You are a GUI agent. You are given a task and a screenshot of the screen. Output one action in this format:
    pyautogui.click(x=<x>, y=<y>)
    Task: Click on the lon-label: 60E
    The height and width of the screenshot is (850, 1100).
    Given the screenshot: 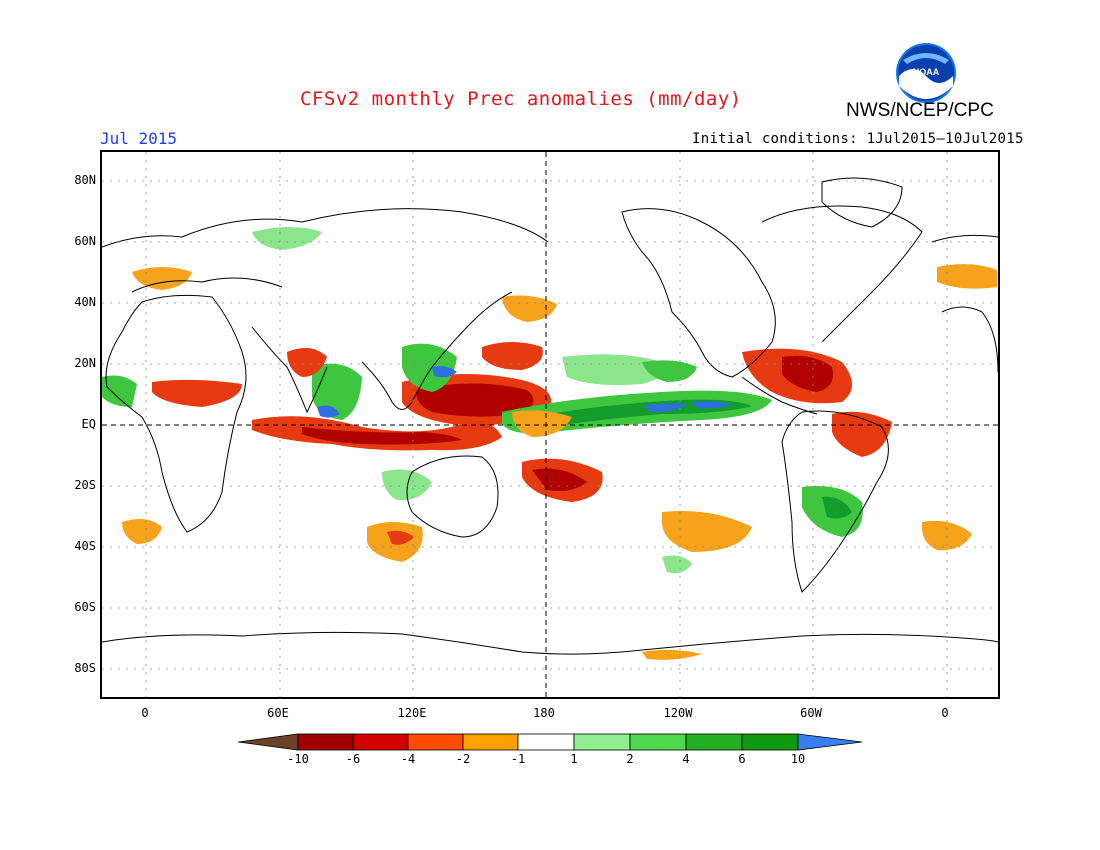 What is the action you would take?
    pyautogui.click(x=278, y=713)
    